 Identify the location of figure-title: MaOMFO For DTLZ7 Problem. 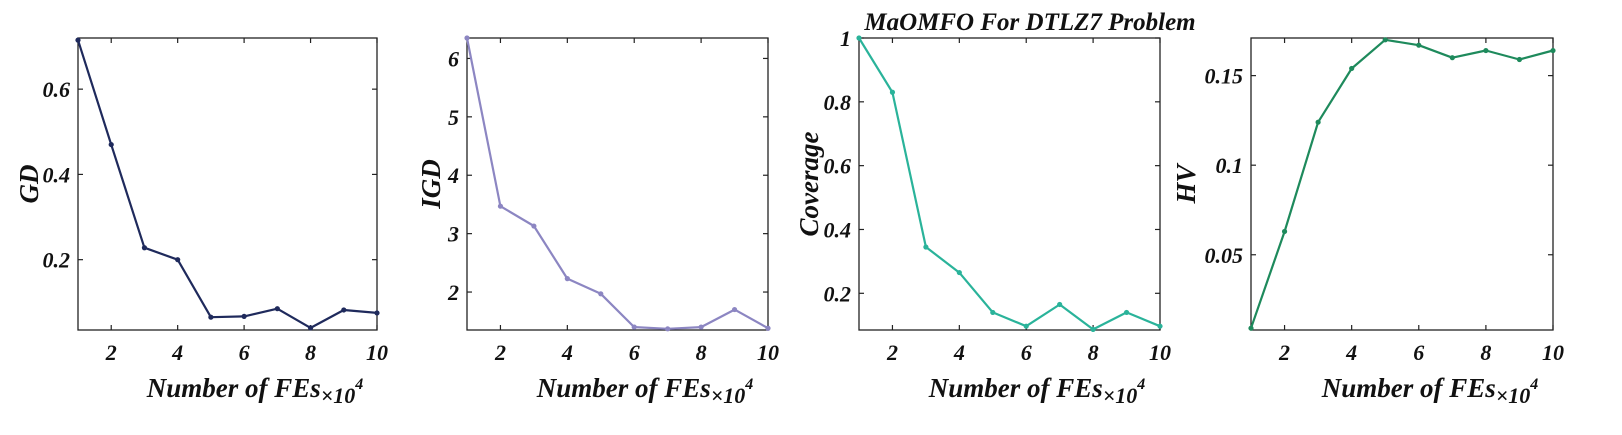
(1029, 22).